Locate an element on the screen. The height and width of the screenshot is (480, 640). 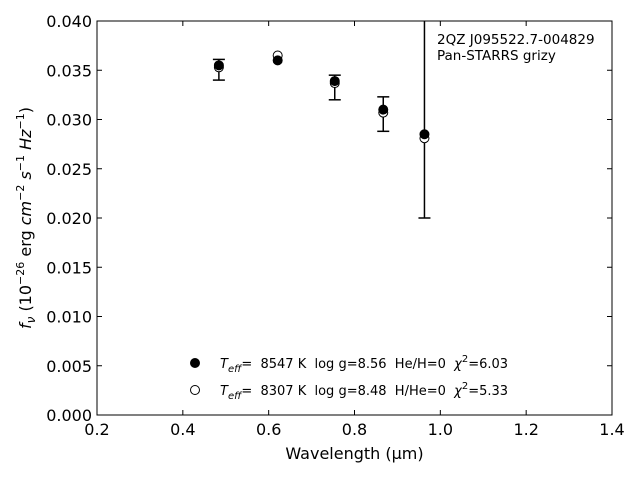
y-tick-label: 0.040 is located at coordinates (69, 21).